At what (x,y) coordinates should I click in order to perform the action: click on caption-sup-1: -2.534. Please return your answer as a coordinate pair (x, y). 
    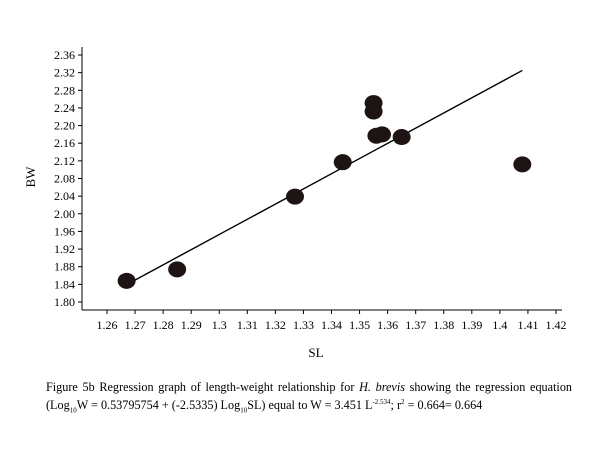
    Looking at the image, I should click on (381, 401).